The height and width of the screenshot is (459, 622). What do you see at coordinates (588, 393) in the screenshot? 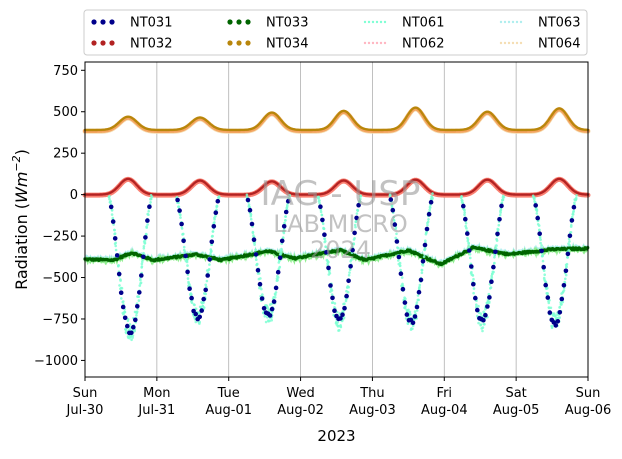
I see `x-tick-label-weekday: Sun` at bounding box center [588, 393].